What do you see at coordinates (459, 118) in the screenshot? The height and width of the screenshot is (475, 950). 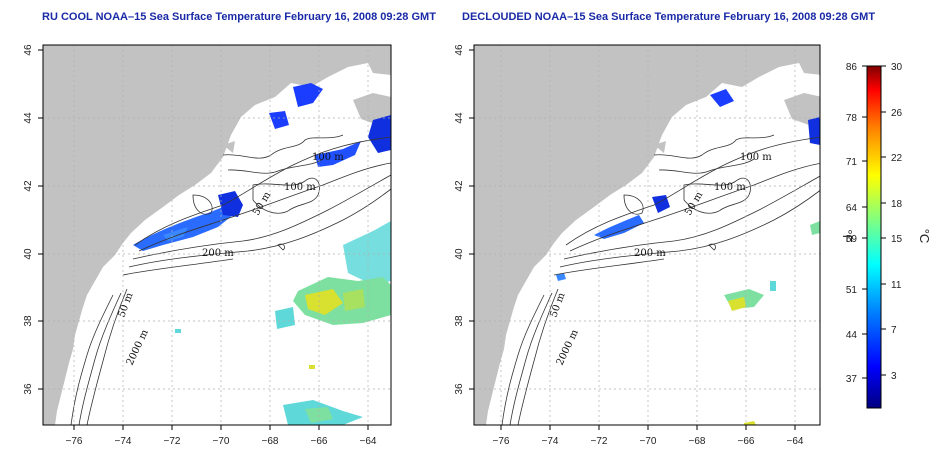 I see `right-y-tick-label: 44` at bounding box center [459, 118].